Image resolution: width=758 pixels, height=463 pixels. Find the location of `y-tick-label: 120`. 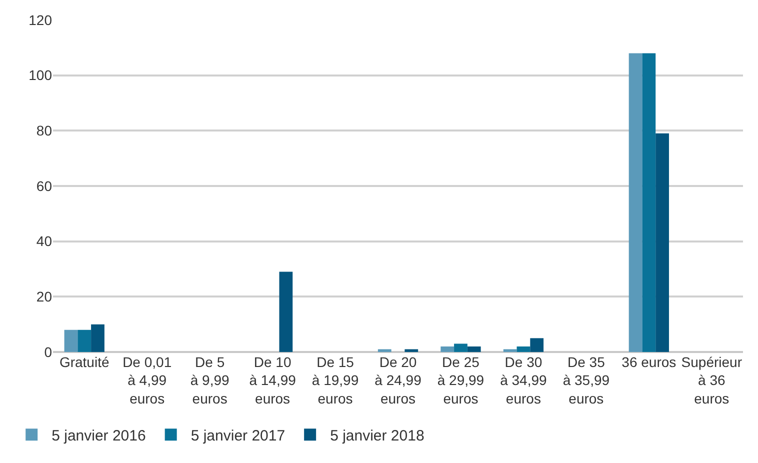

y-tick-label: 120 is located at coordinates (40, 20).